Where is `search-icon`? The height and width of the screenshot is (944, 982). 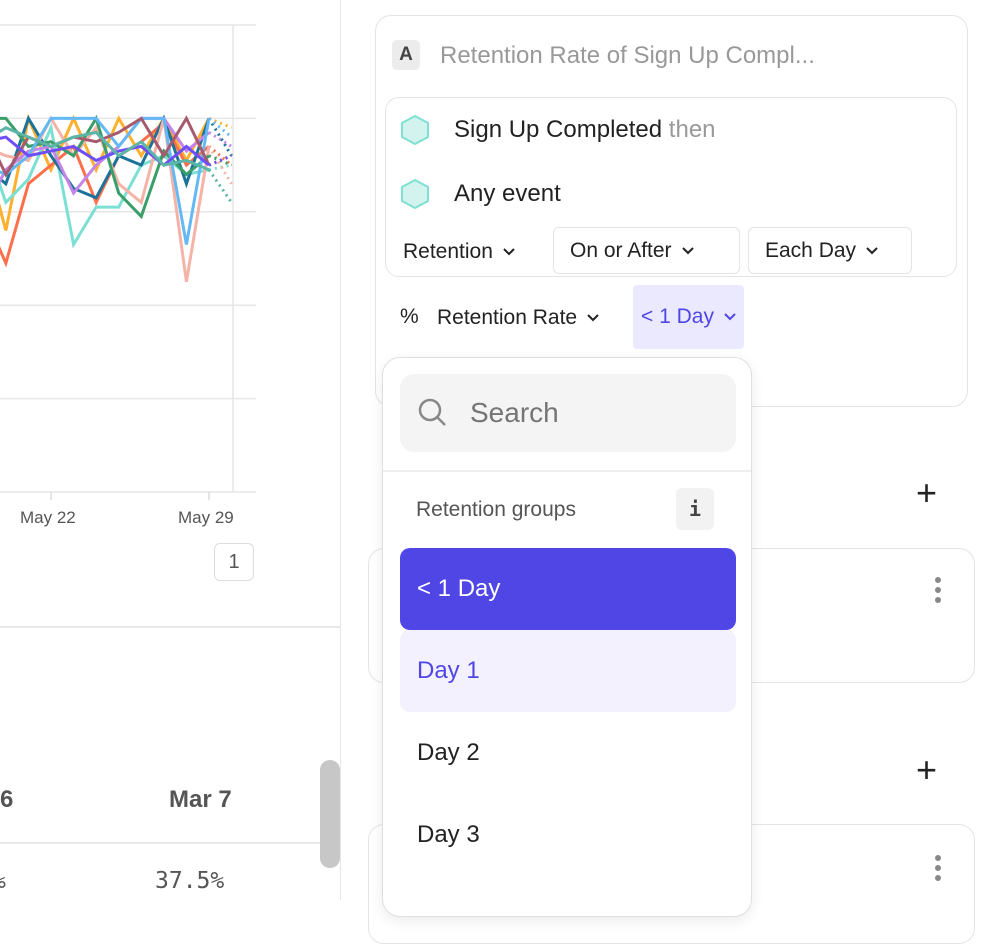 search-icon is located at coordinates (432, 412).